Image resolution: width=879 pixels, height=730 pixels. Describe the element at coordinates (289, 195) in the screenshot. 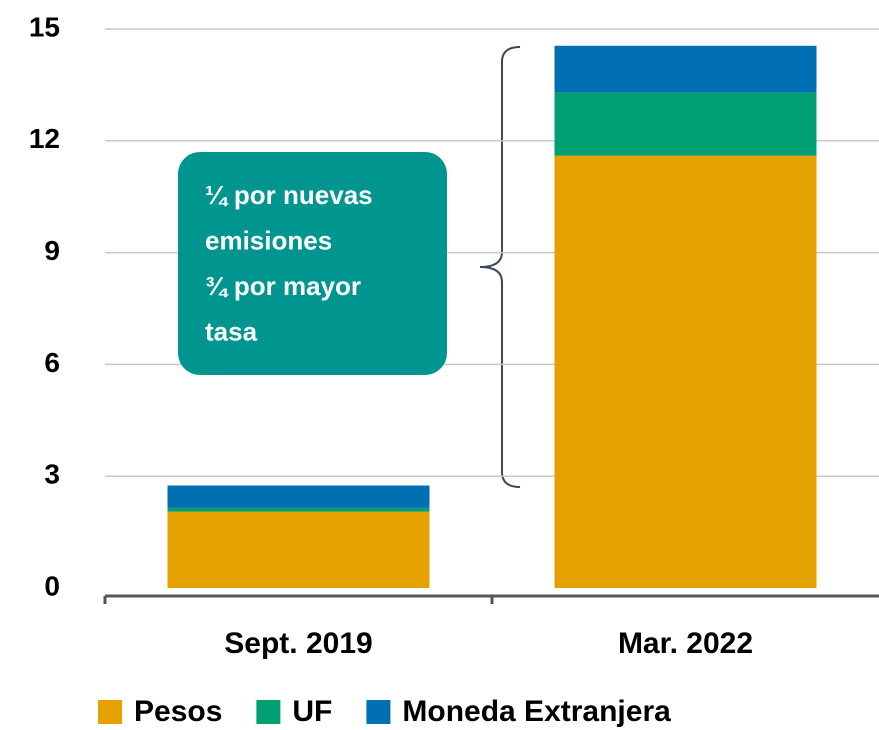

I see `annotation-text: ¼ por nuevas` at that location.